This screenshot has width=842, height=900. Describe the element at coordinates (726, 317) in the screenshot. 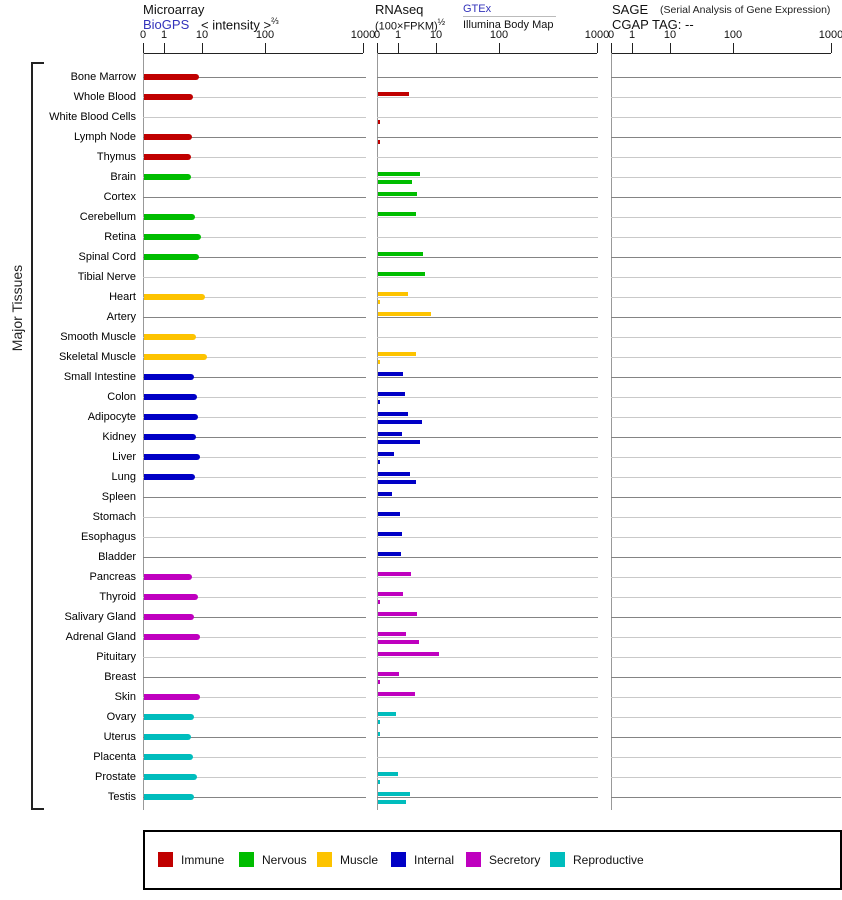

I see `sage-row-line-artery` at that location.